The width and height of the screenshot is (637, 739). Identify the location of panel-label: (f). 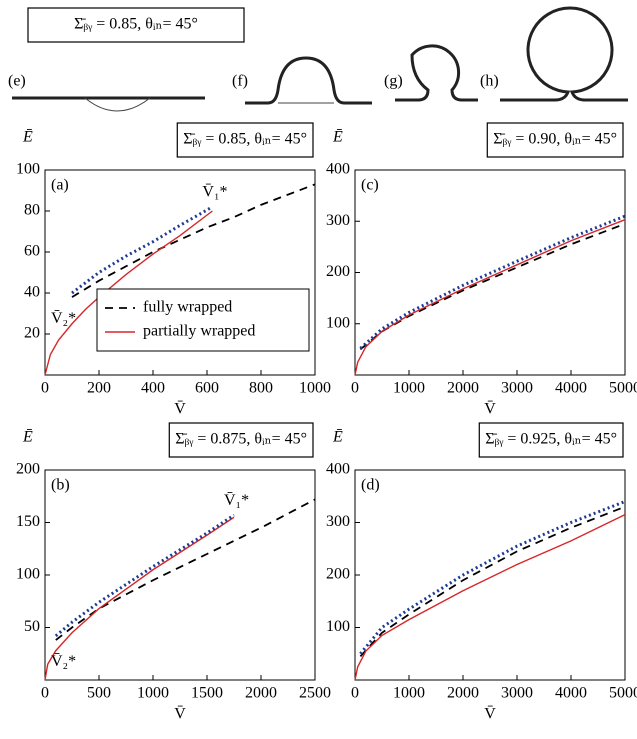
(240, 81).